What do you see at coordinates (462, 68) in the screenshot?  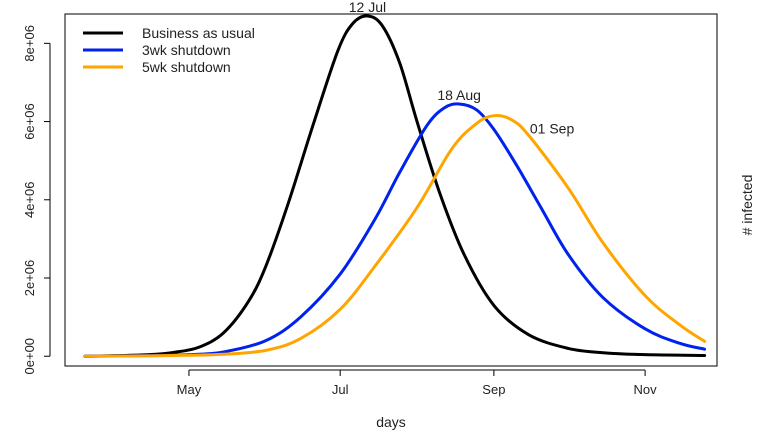 I see `annotation-layer: 12 Jul 18 Aug 01 Sep` at bounding box center [462, 68].